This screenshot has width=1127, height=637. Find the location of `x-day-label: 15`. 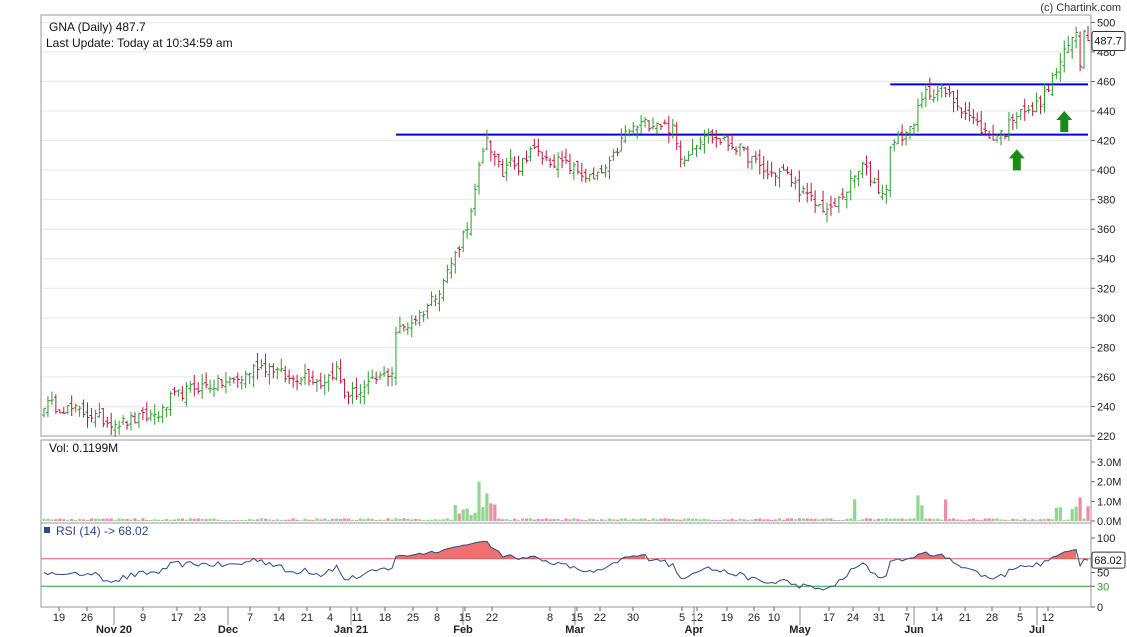

x-day-label: 15 is located at coordinates (465, 618).